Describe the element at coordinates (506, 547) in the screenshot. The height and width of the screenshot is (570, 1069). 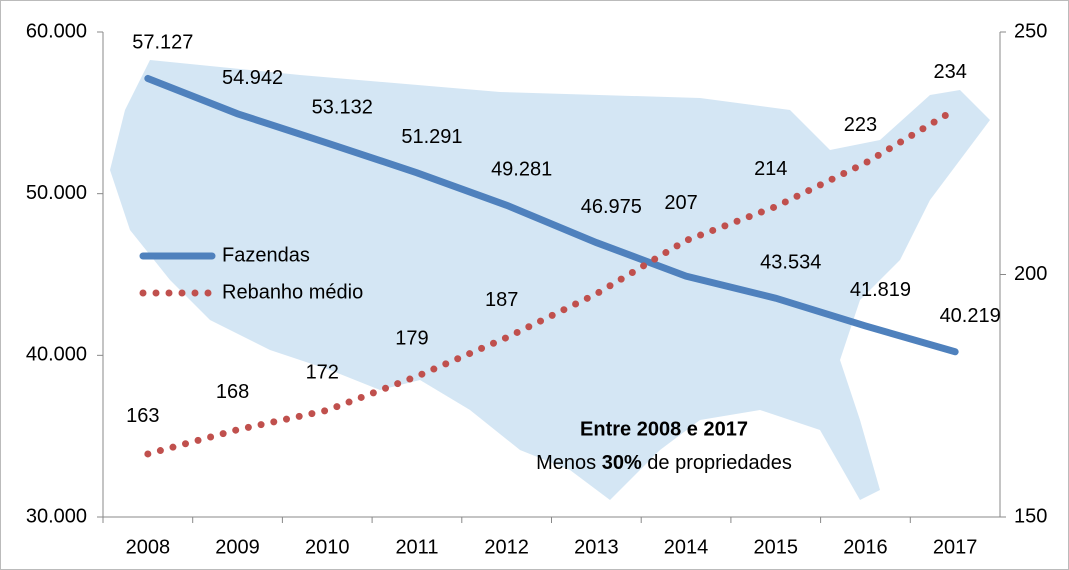
I see `x-tick-label: 2012` at that location.